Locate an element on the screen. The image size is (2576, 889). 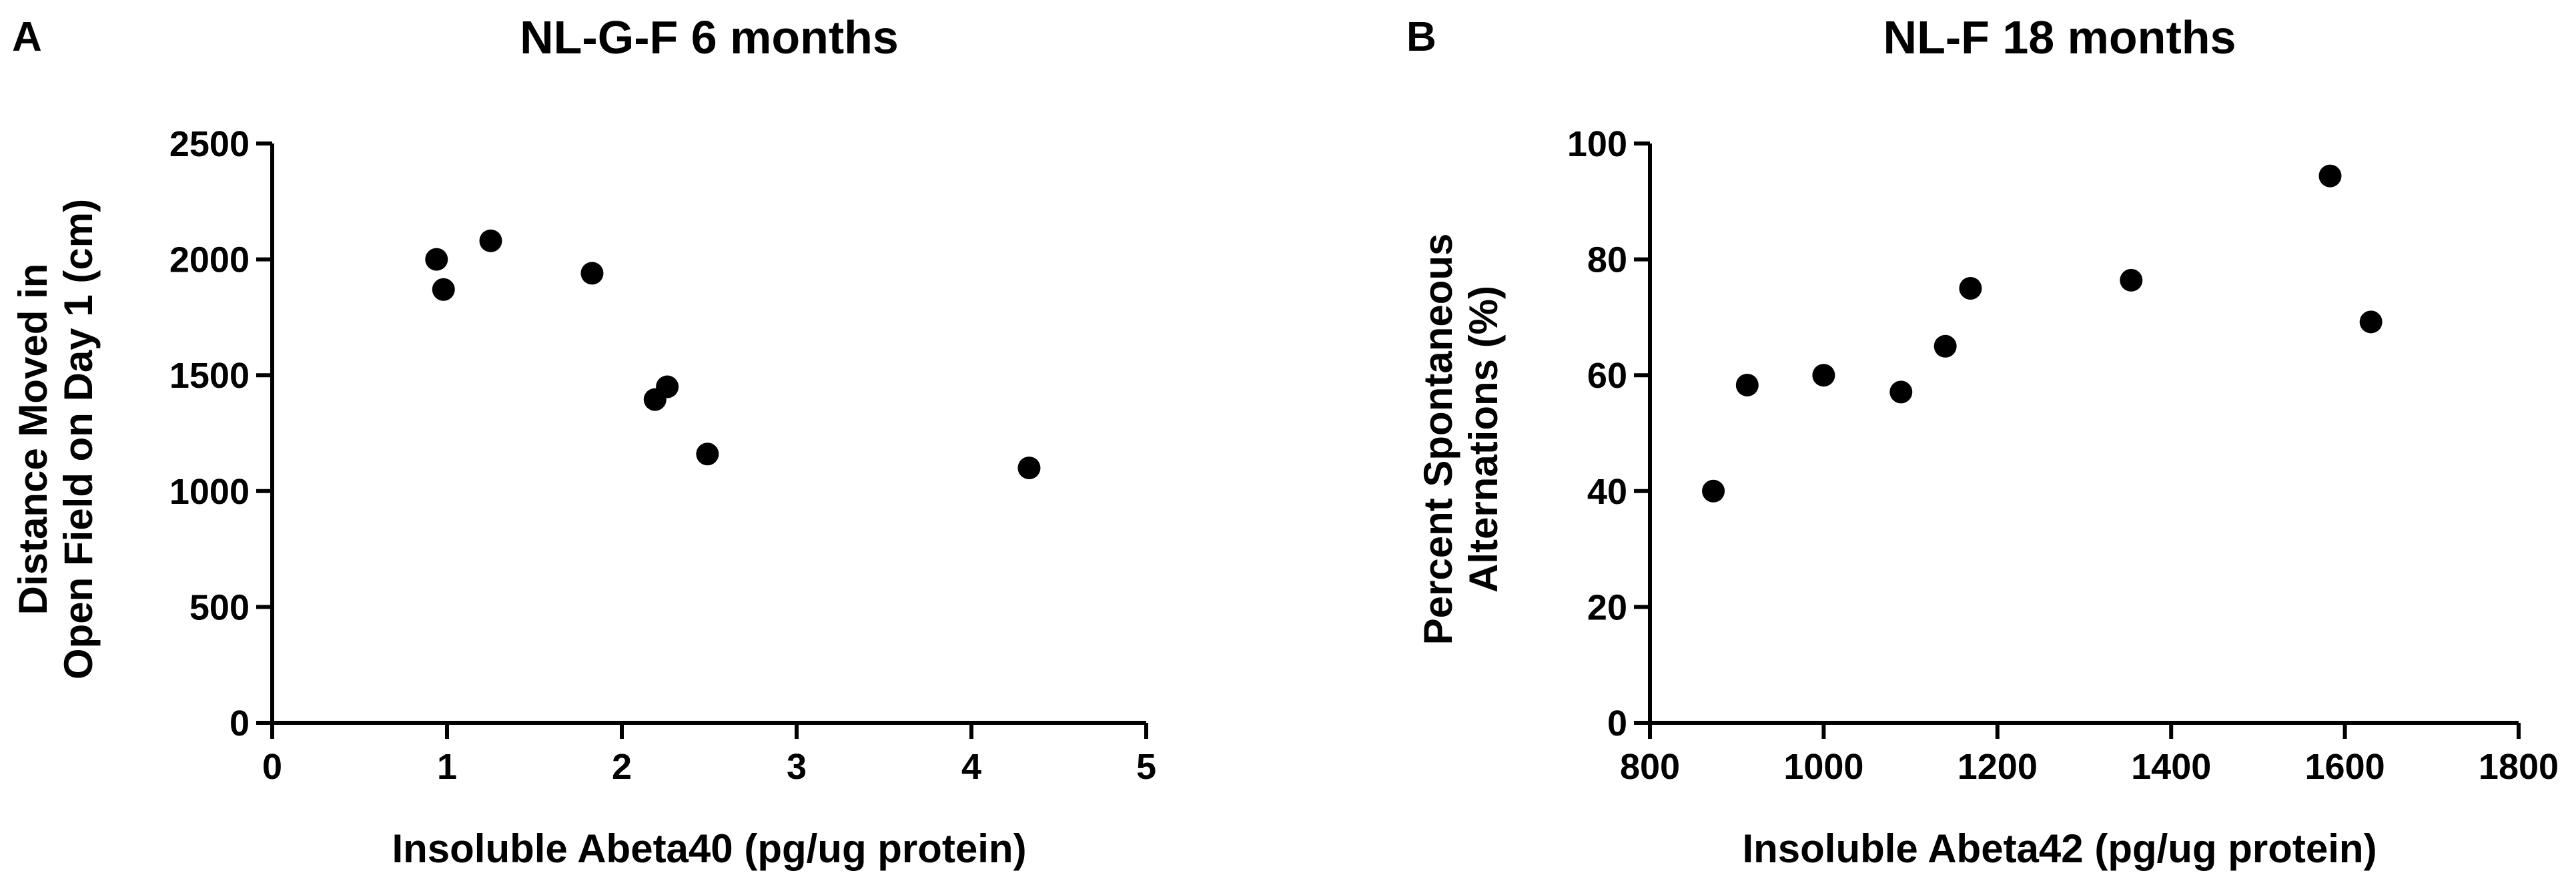
x-tick-label-b: 1200 is located at coordinates (1998, 767).